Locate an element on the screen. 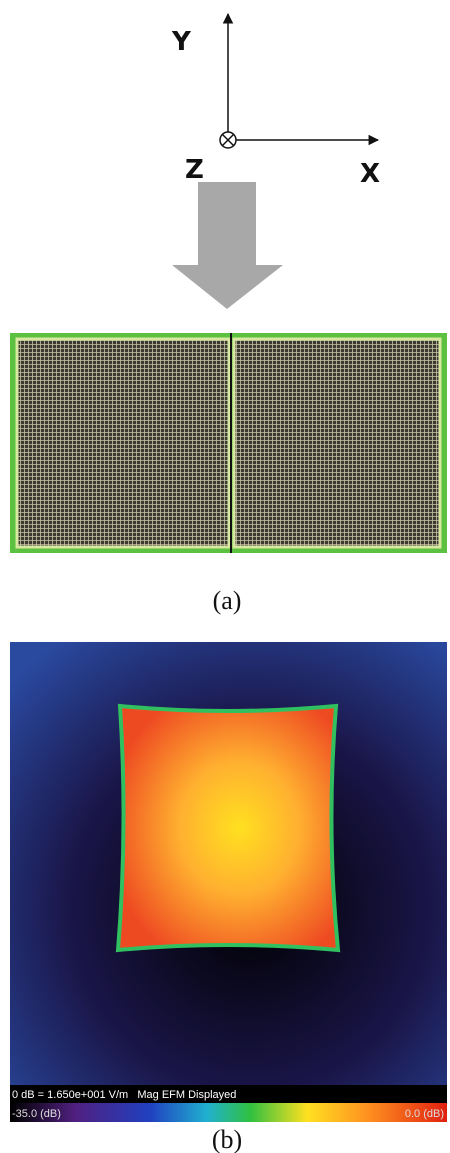  axis-label-x: X is located at coordinates (370, 174).